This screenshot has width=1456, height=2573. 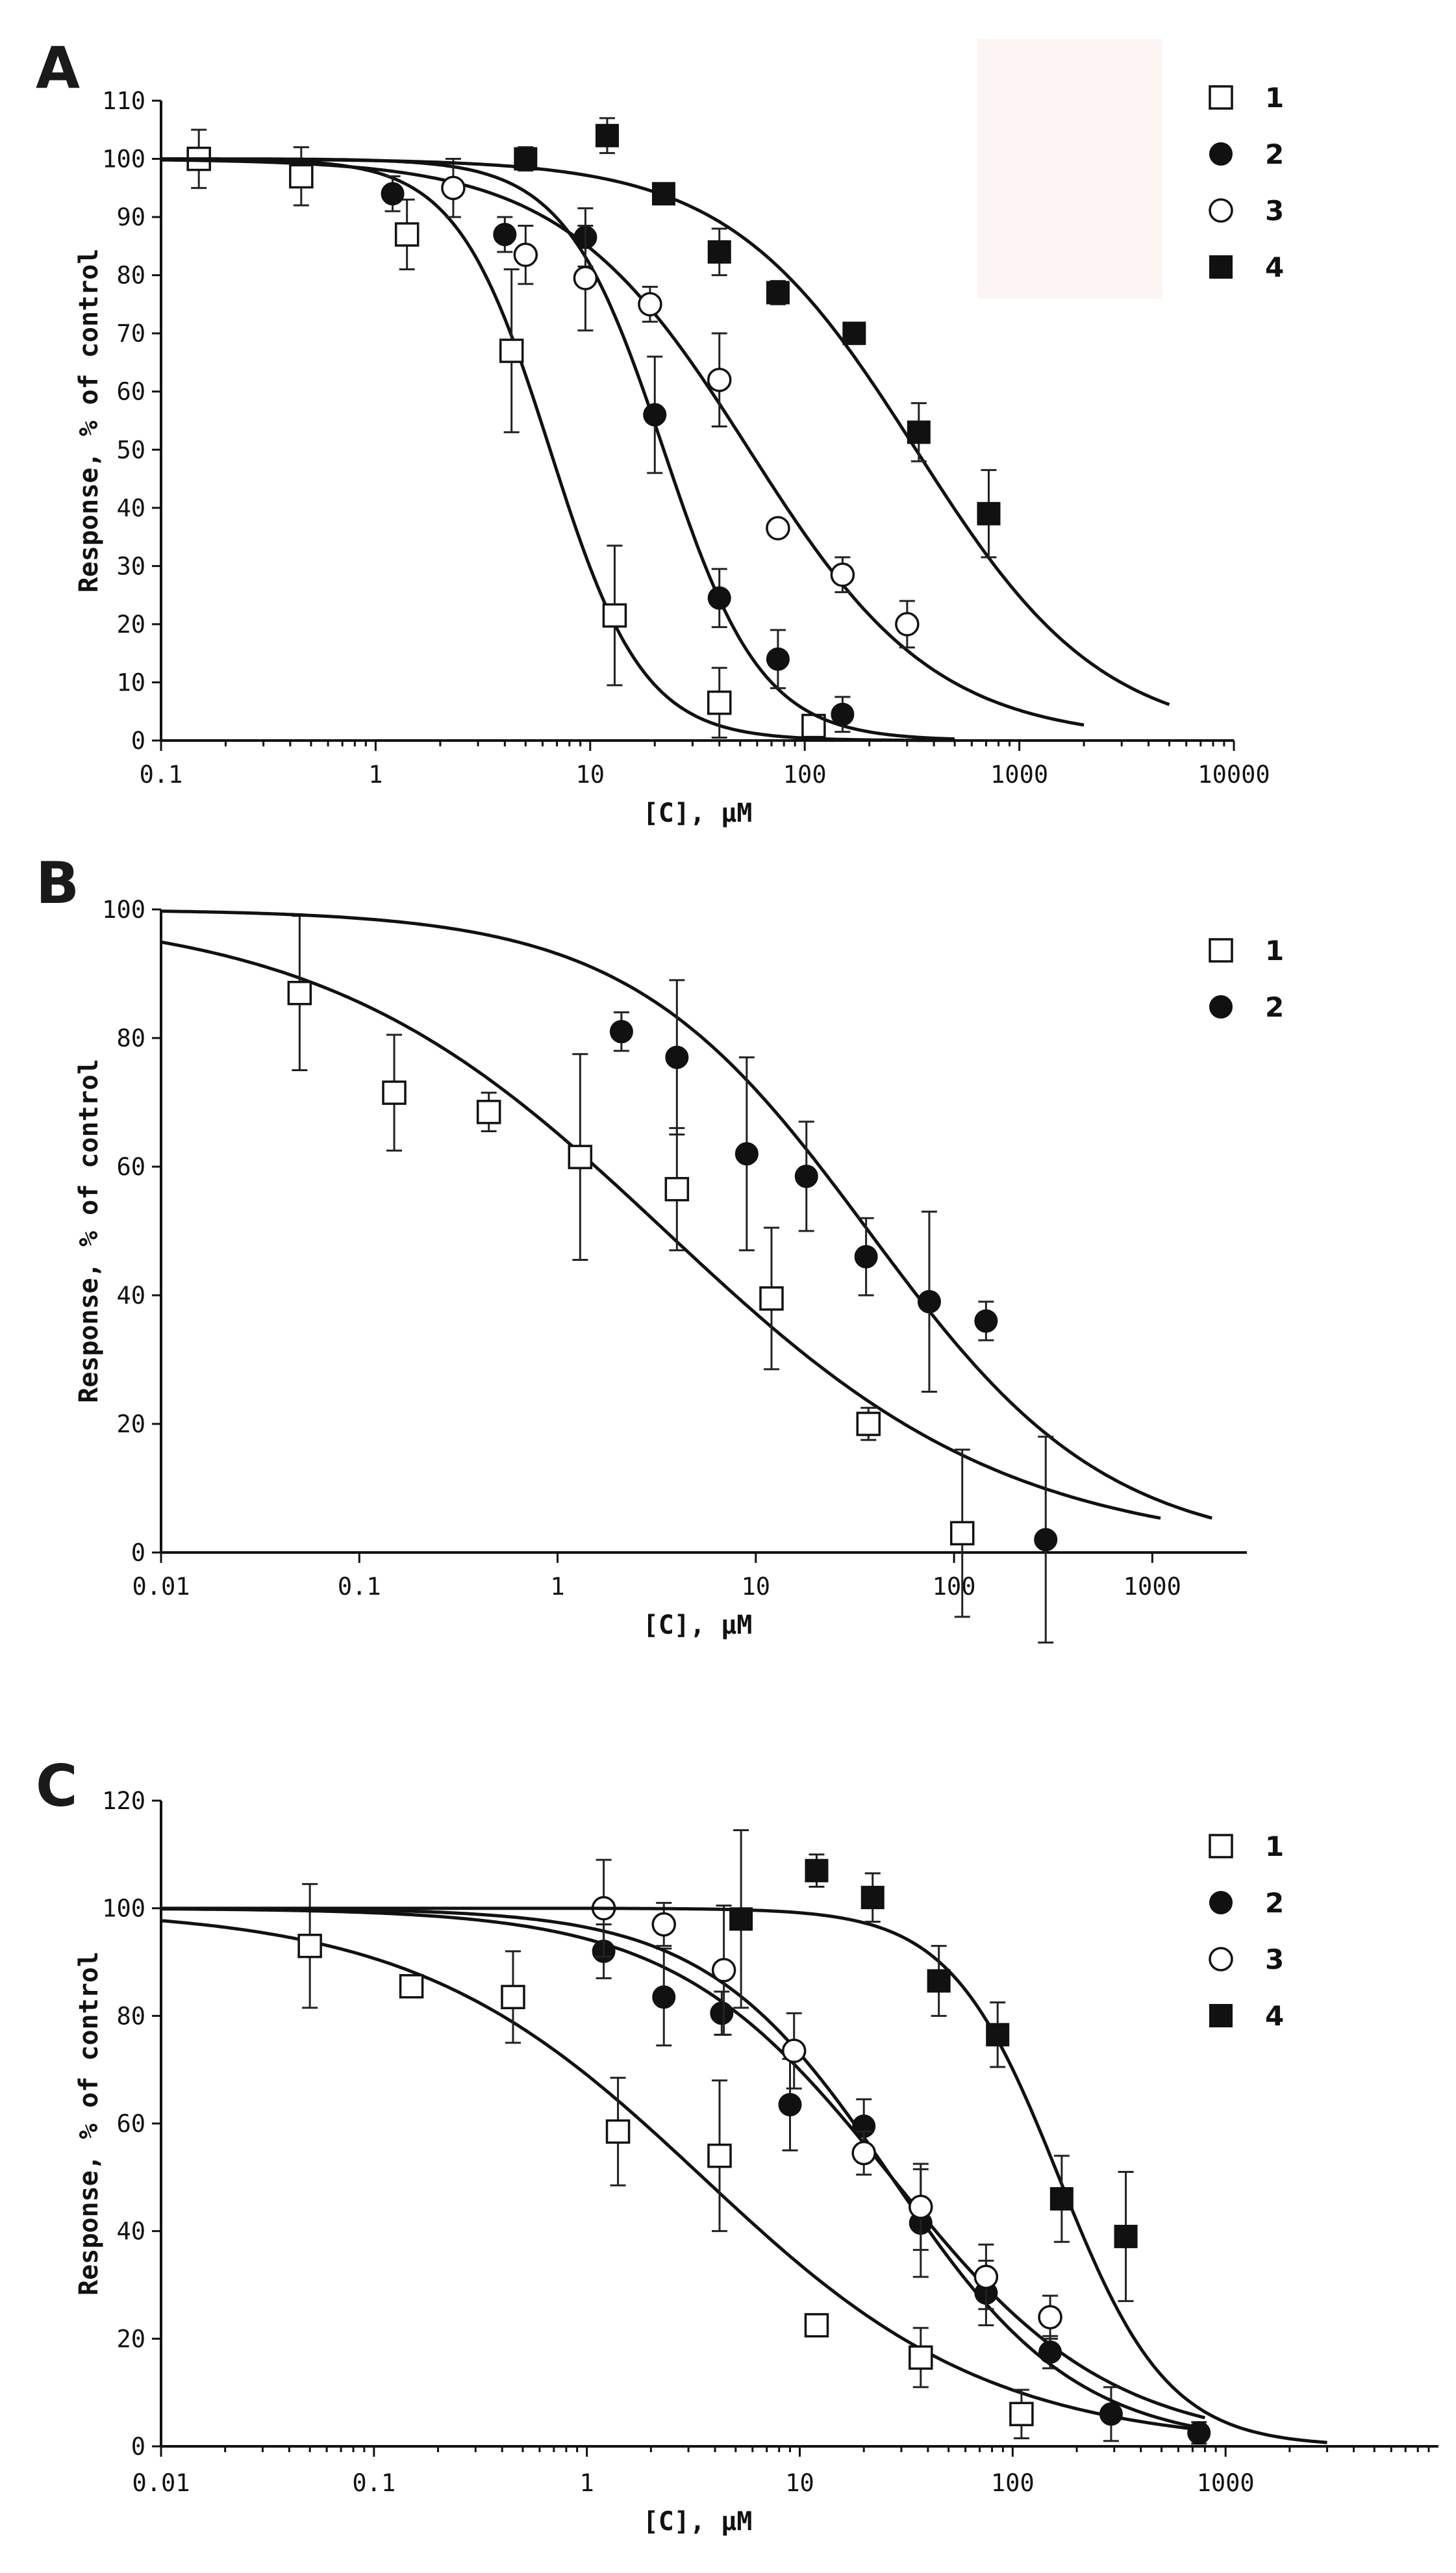 I want to click on y-tick-label-b: 20, so click(x=130, y=1424).